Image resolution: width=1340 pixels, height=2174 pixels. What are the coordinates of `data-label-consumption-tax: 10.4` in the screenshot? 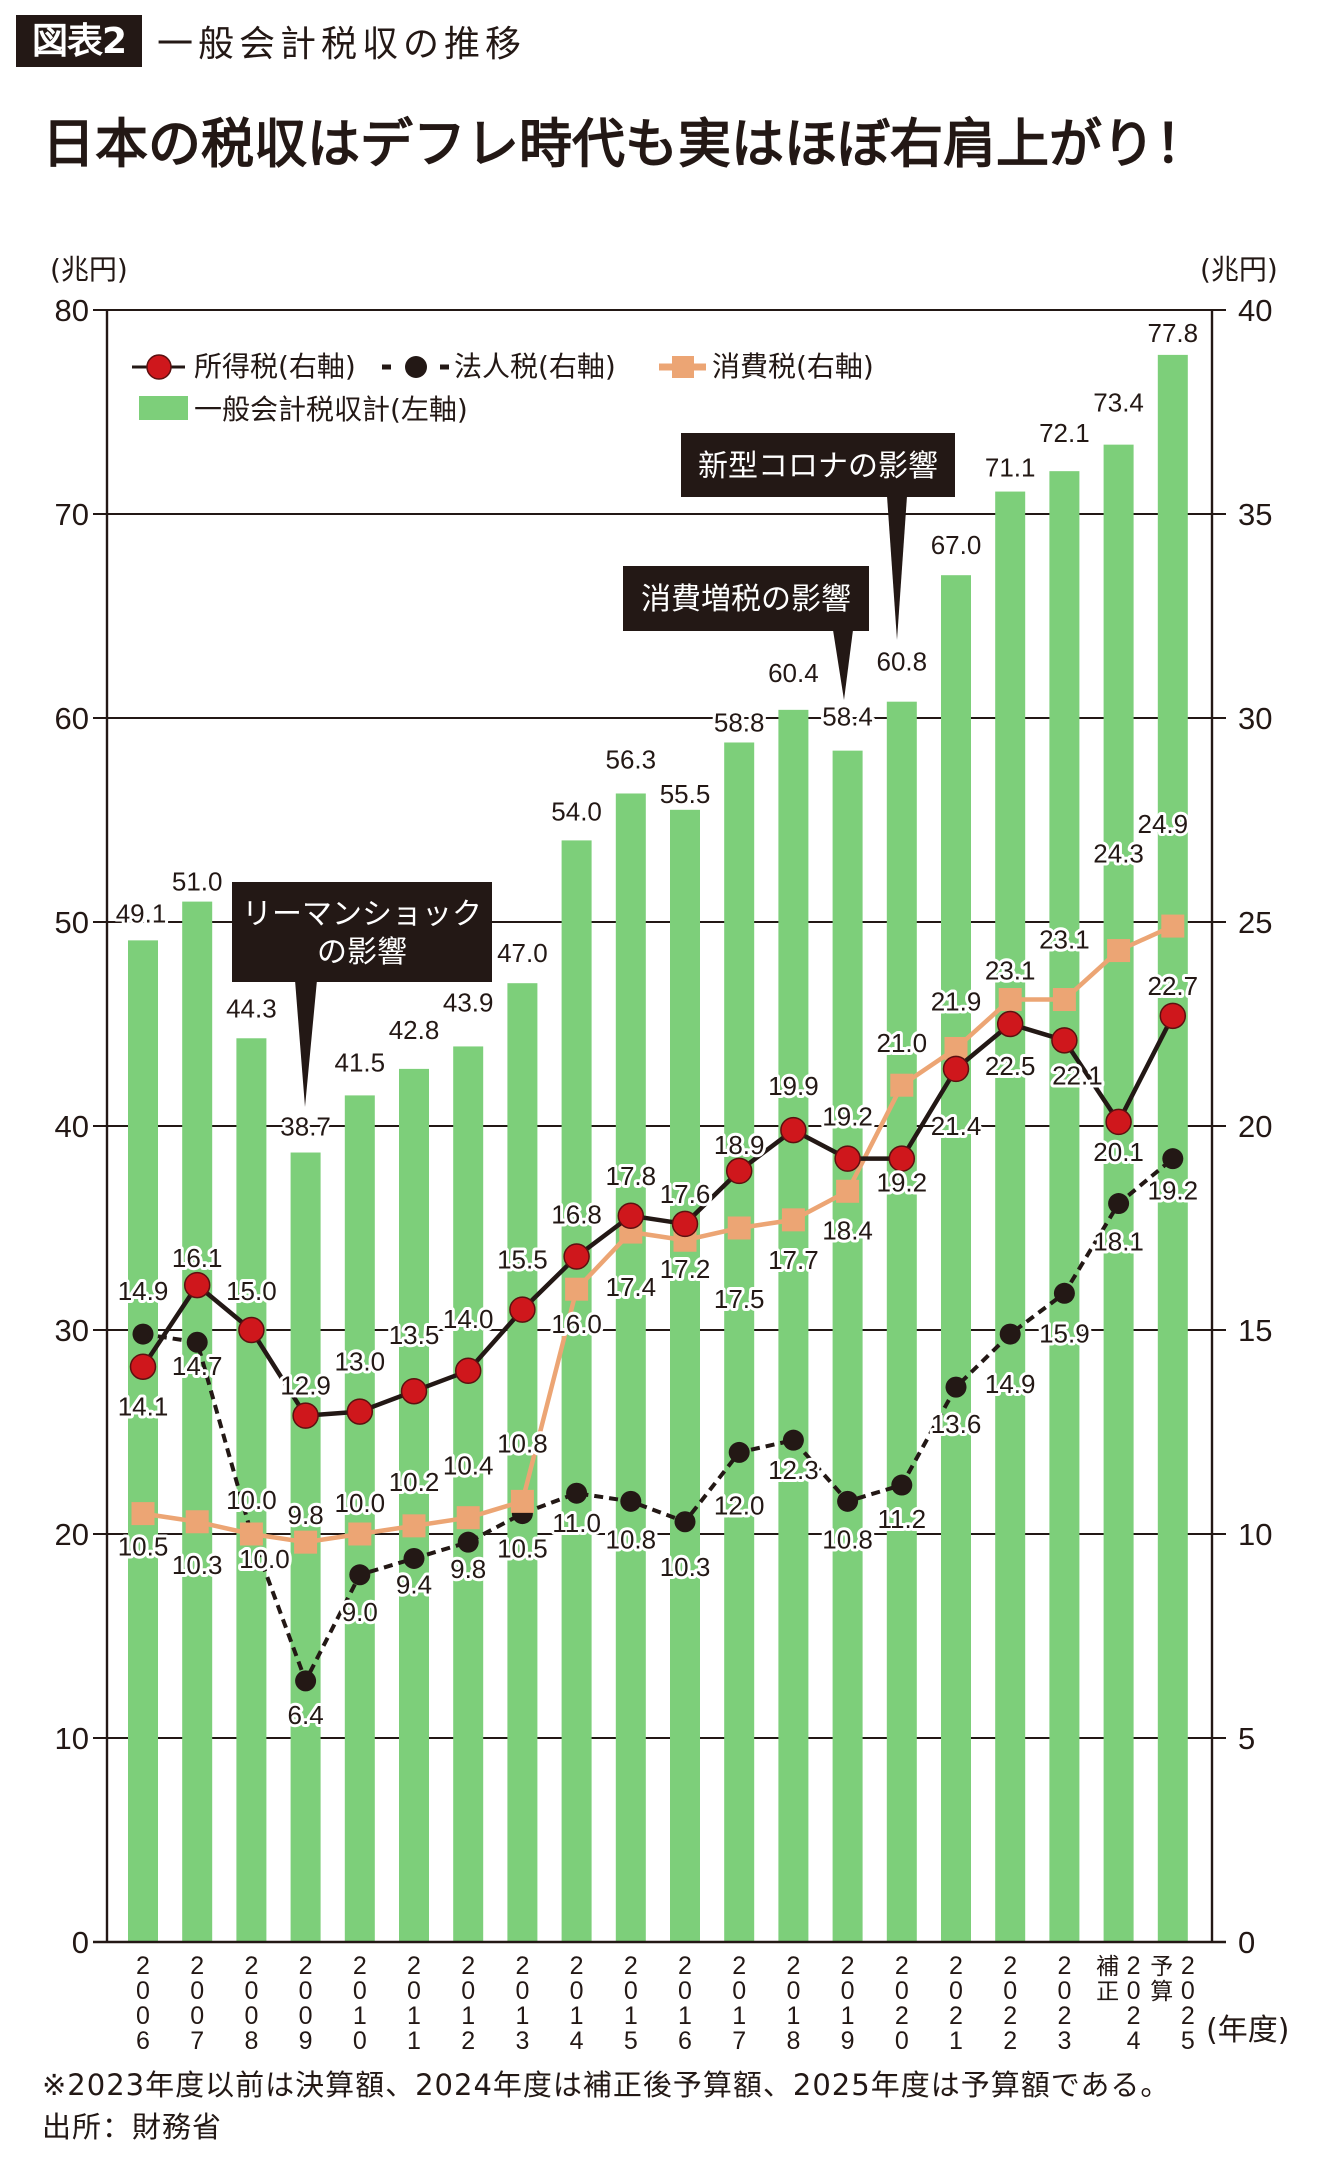 It's located at (468, 1466).